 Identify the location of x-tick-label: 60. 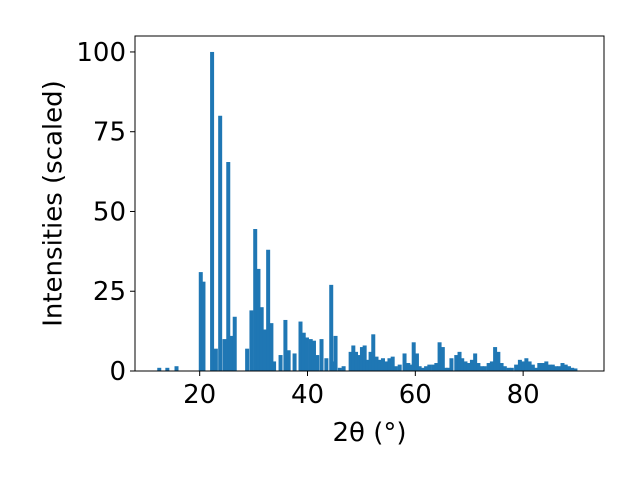
(415, 395).